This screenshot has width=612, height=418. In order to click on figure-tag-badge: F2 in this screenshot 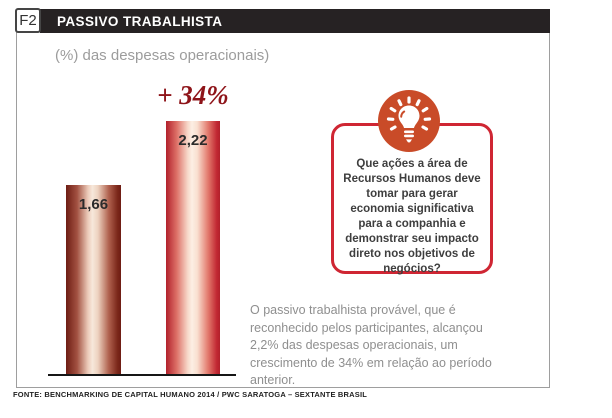, I will do `click(28, 20)`.